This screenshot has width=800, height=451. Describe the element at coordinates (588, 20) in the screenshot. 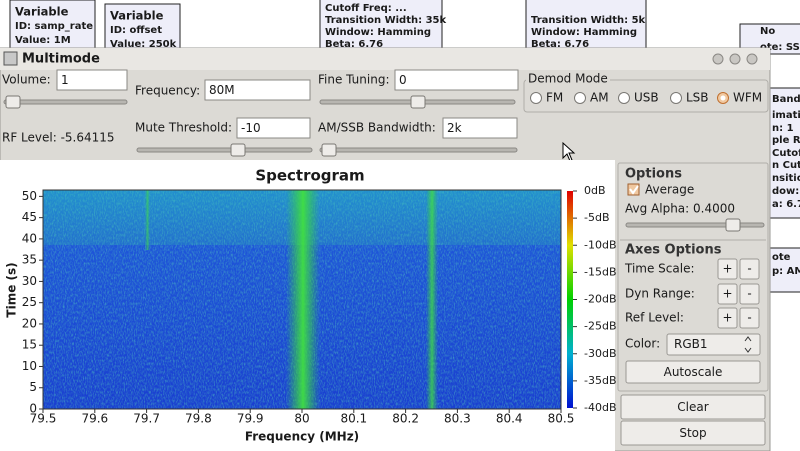

I see `block-text: Transition Width: 5k` at that location.